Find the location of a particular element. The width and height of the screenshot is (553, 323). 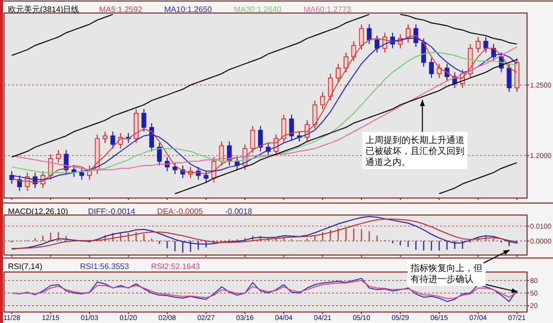

text: RSI2:52.1643 is located at coordinates (175, 266).